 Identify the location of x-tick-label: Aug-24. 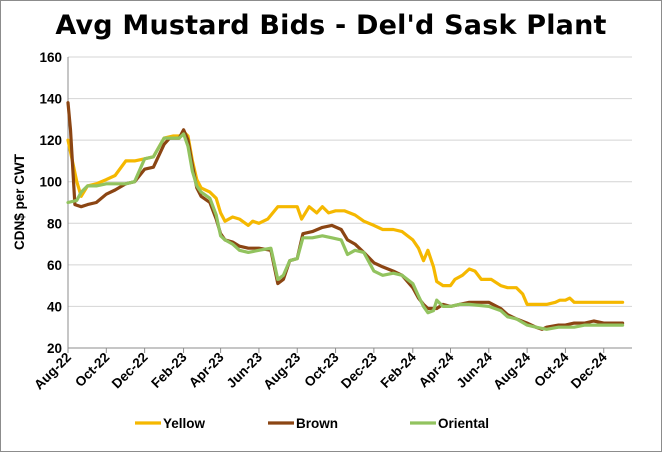
(511, 370).